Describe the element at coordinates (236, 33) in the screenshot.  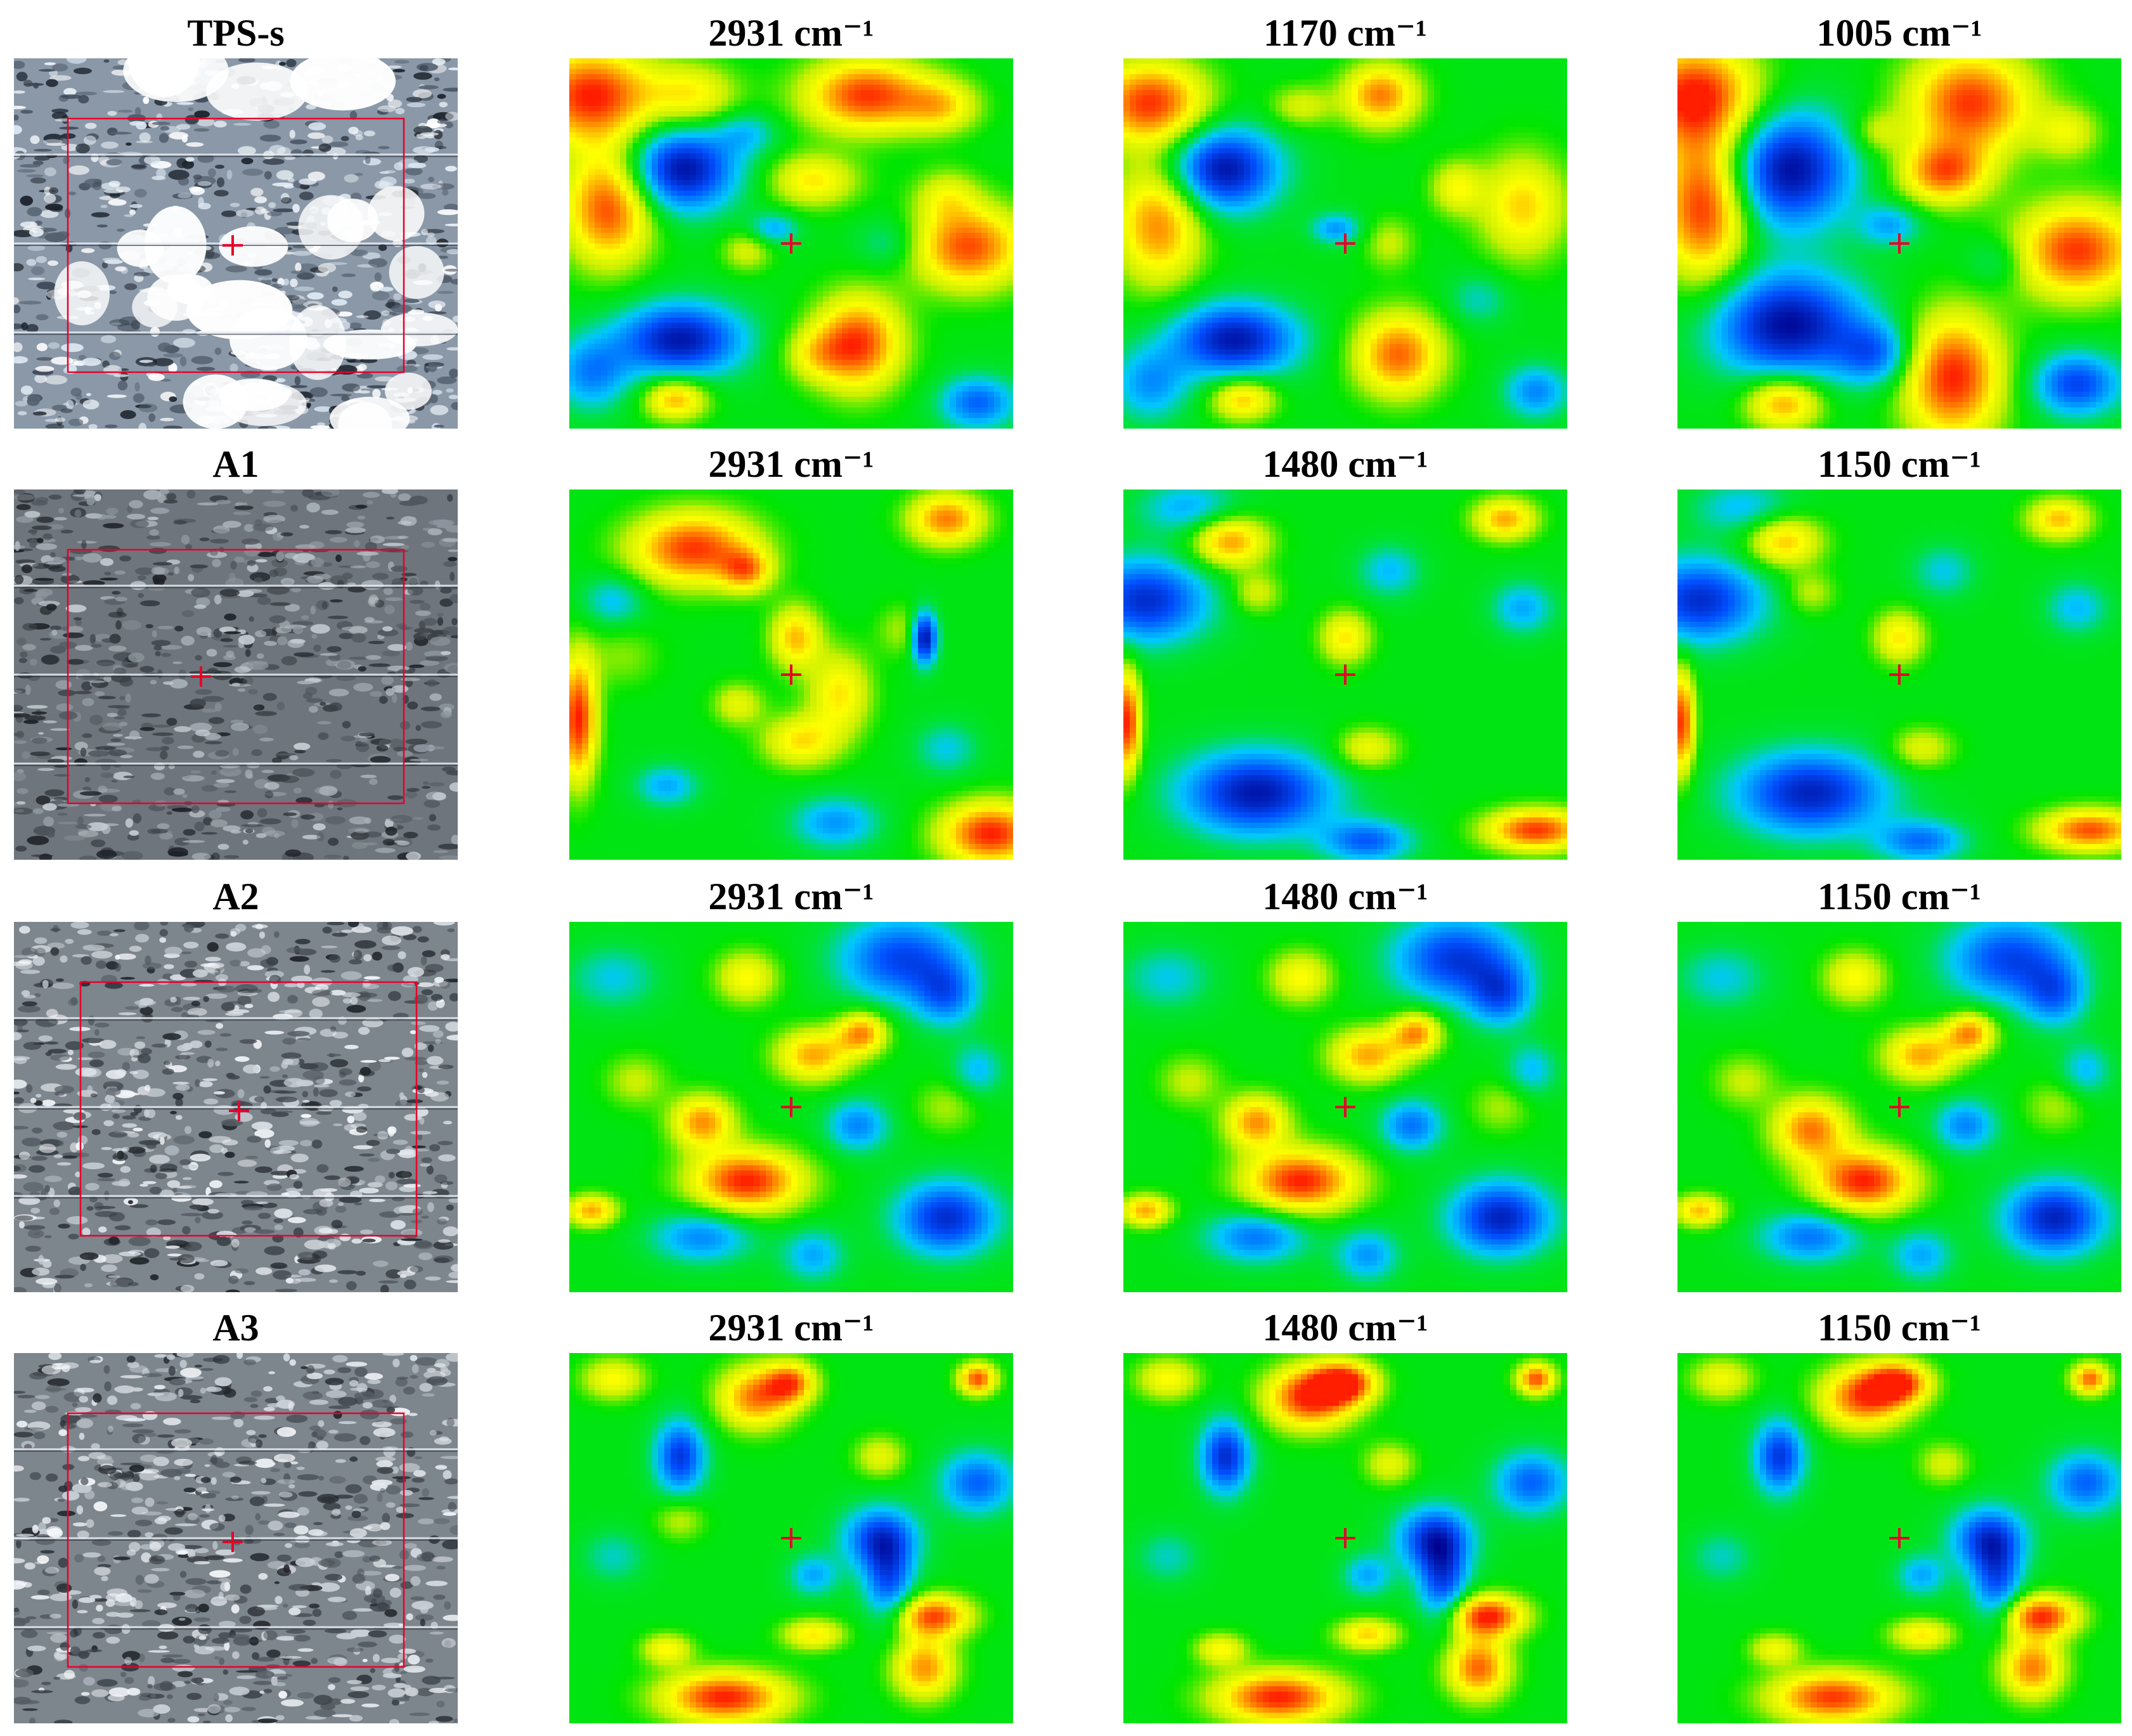
I see `sample-label: TPS-s` at that location.